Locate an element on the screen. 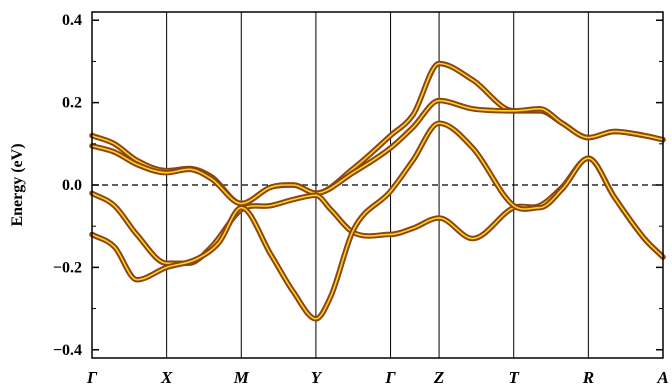 Image resolution: width=672 pixels, height=385 pixels. x-tick-label: M is located at coordinates (241, 376).